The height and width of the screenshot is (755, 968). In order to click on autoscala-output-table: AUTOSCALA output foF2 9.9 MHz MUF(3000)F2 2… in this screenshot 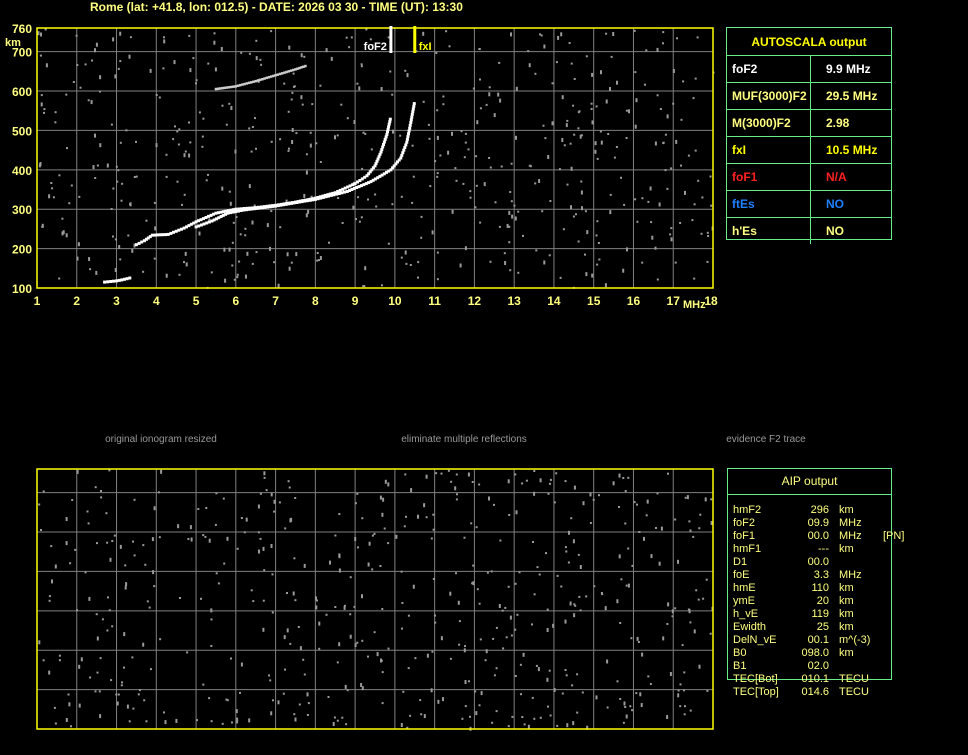, I will do `click(809, 135)`.